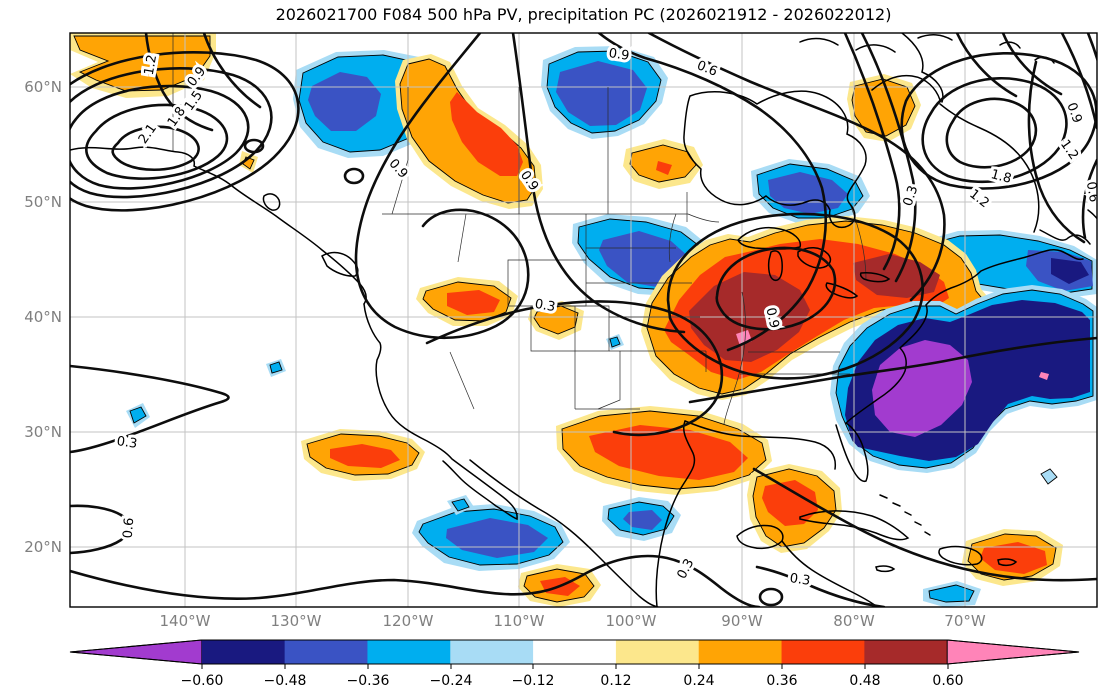  What do you see at coordinates (631, 621) in the screenshot?
I see `lon-tick-label: 100°W` at bounding box center [631, 621].